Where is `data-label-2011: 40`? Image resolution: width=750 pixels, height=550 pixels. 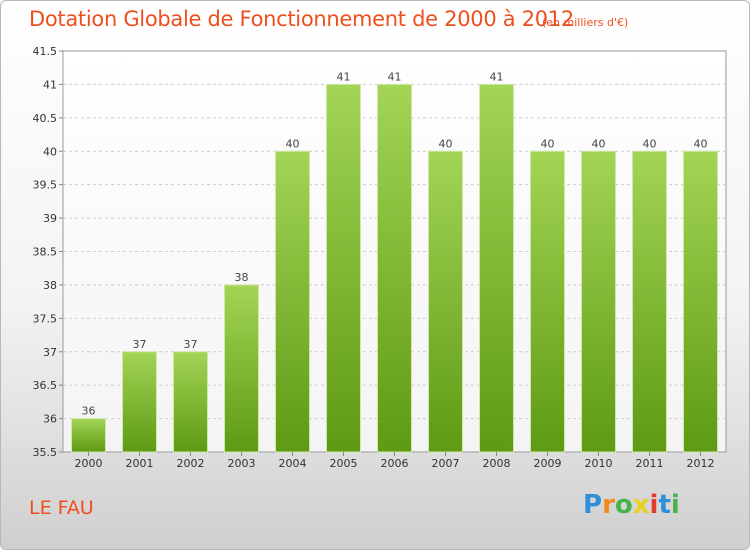
data-label-2011: 40 is located at coordinates (650, 143).